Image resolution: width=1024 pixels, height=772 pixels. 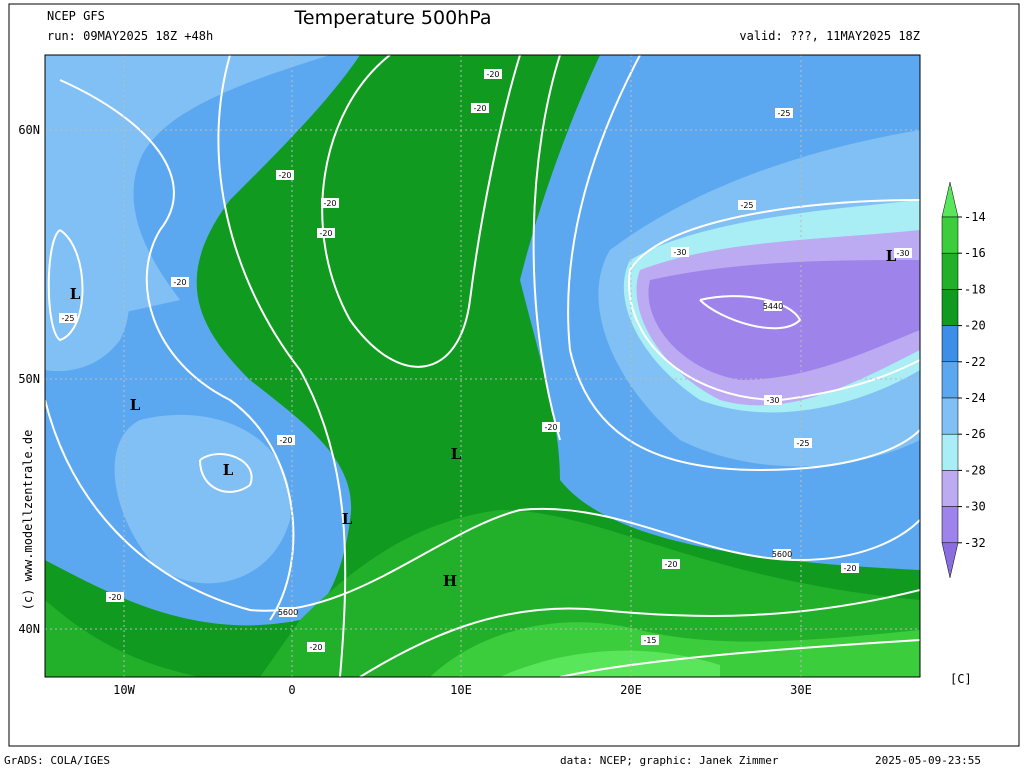 I want to click on contour-label: -15, so click(x=649, y=640).